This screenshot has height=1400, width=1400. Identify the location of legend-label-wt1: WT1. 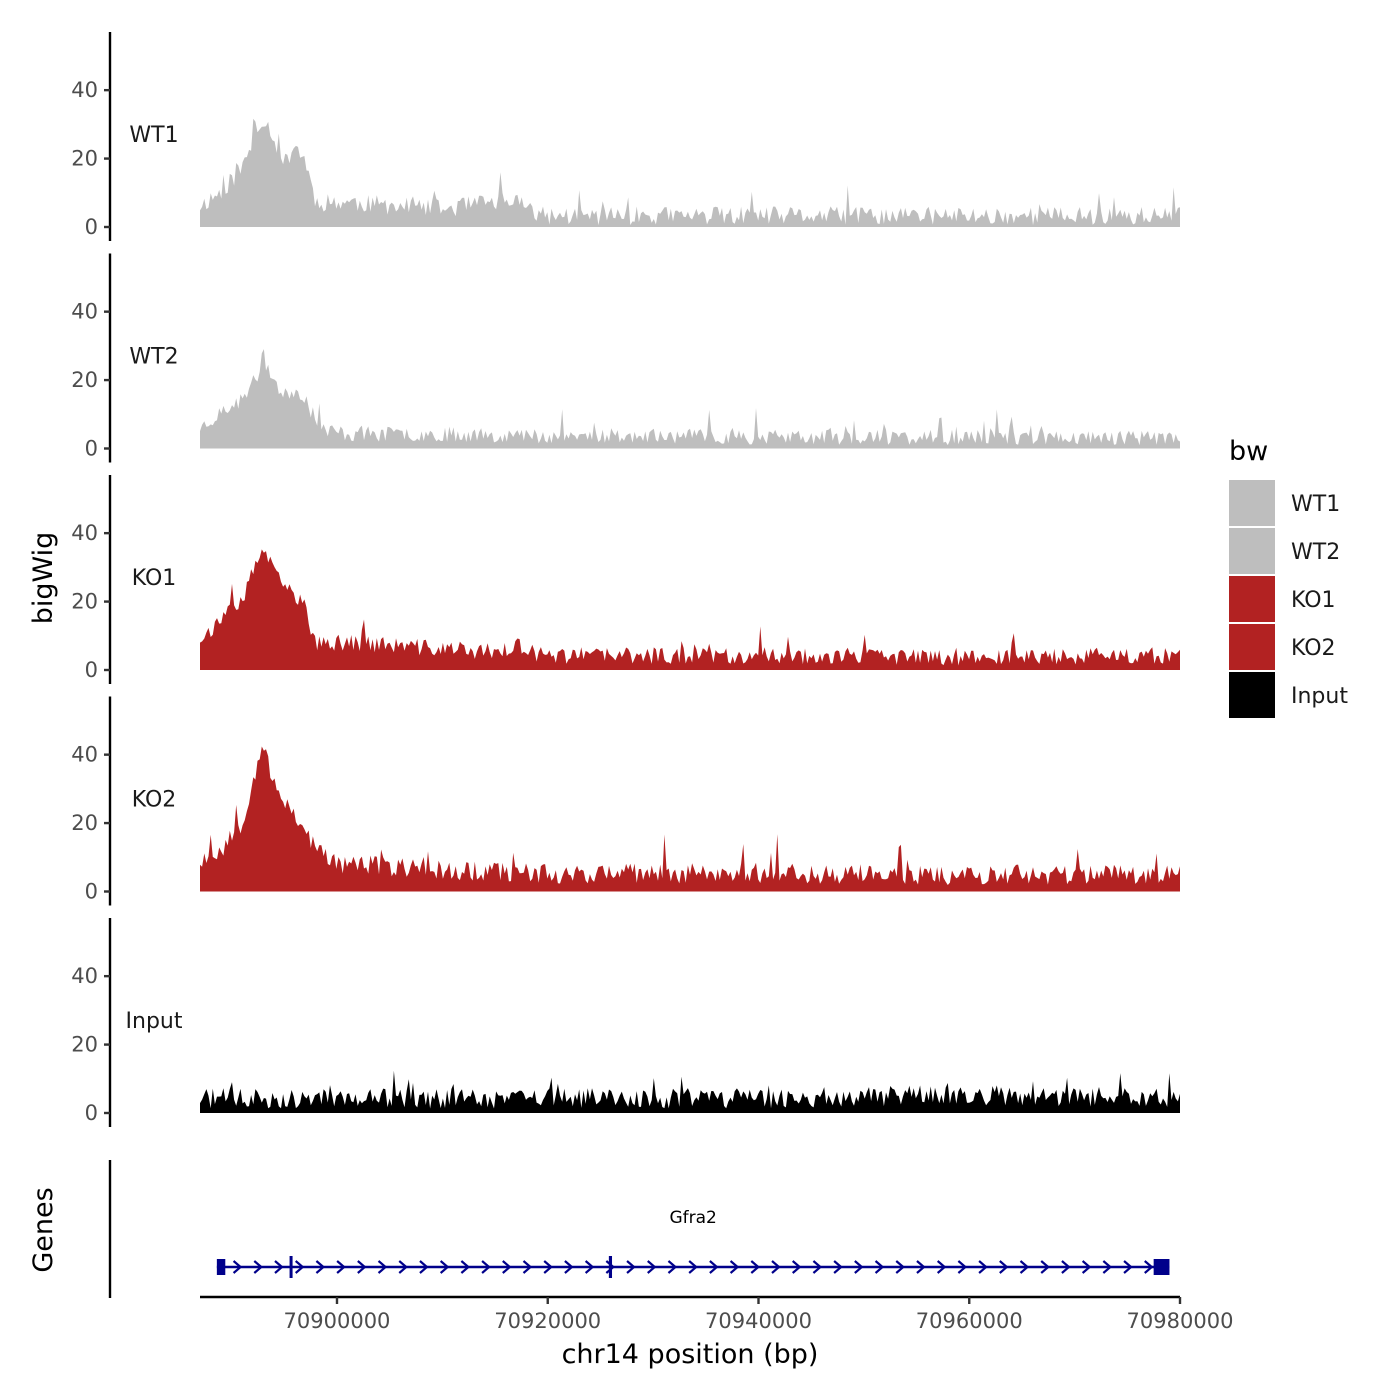
(1315, 504).